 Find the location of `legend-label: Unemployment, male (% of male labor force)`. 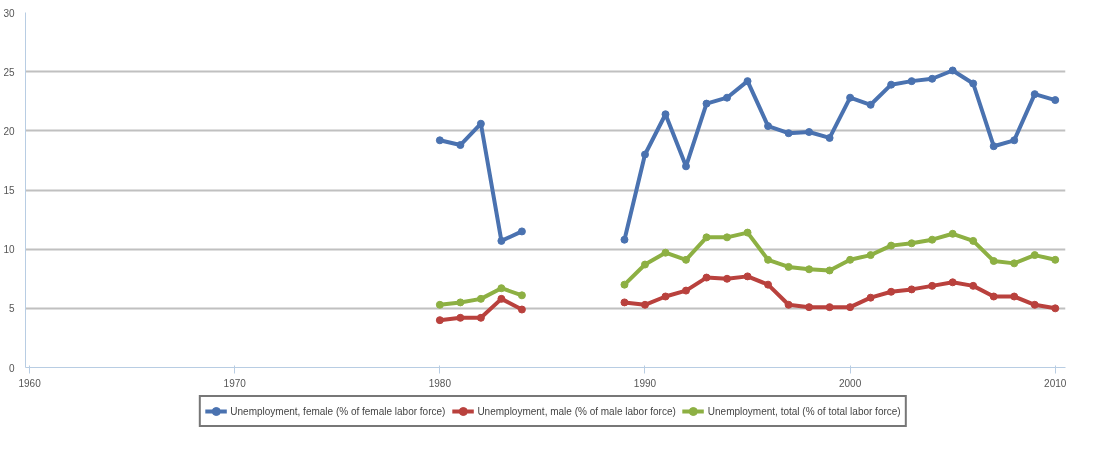

legend-label: Unemployment, male (% of male labor force) is located at coordinates (576, 411).